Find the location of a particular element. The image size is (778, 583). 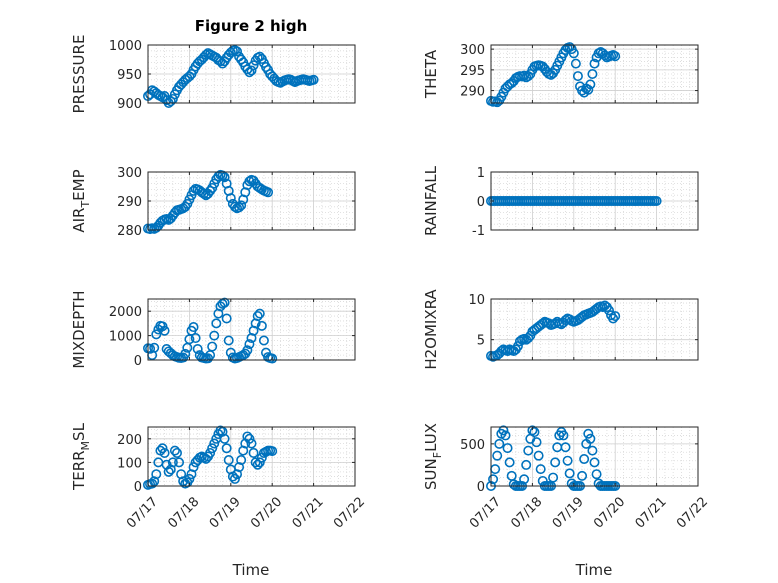

y-axis-label-sub: F is located at coordinates (437, 455).